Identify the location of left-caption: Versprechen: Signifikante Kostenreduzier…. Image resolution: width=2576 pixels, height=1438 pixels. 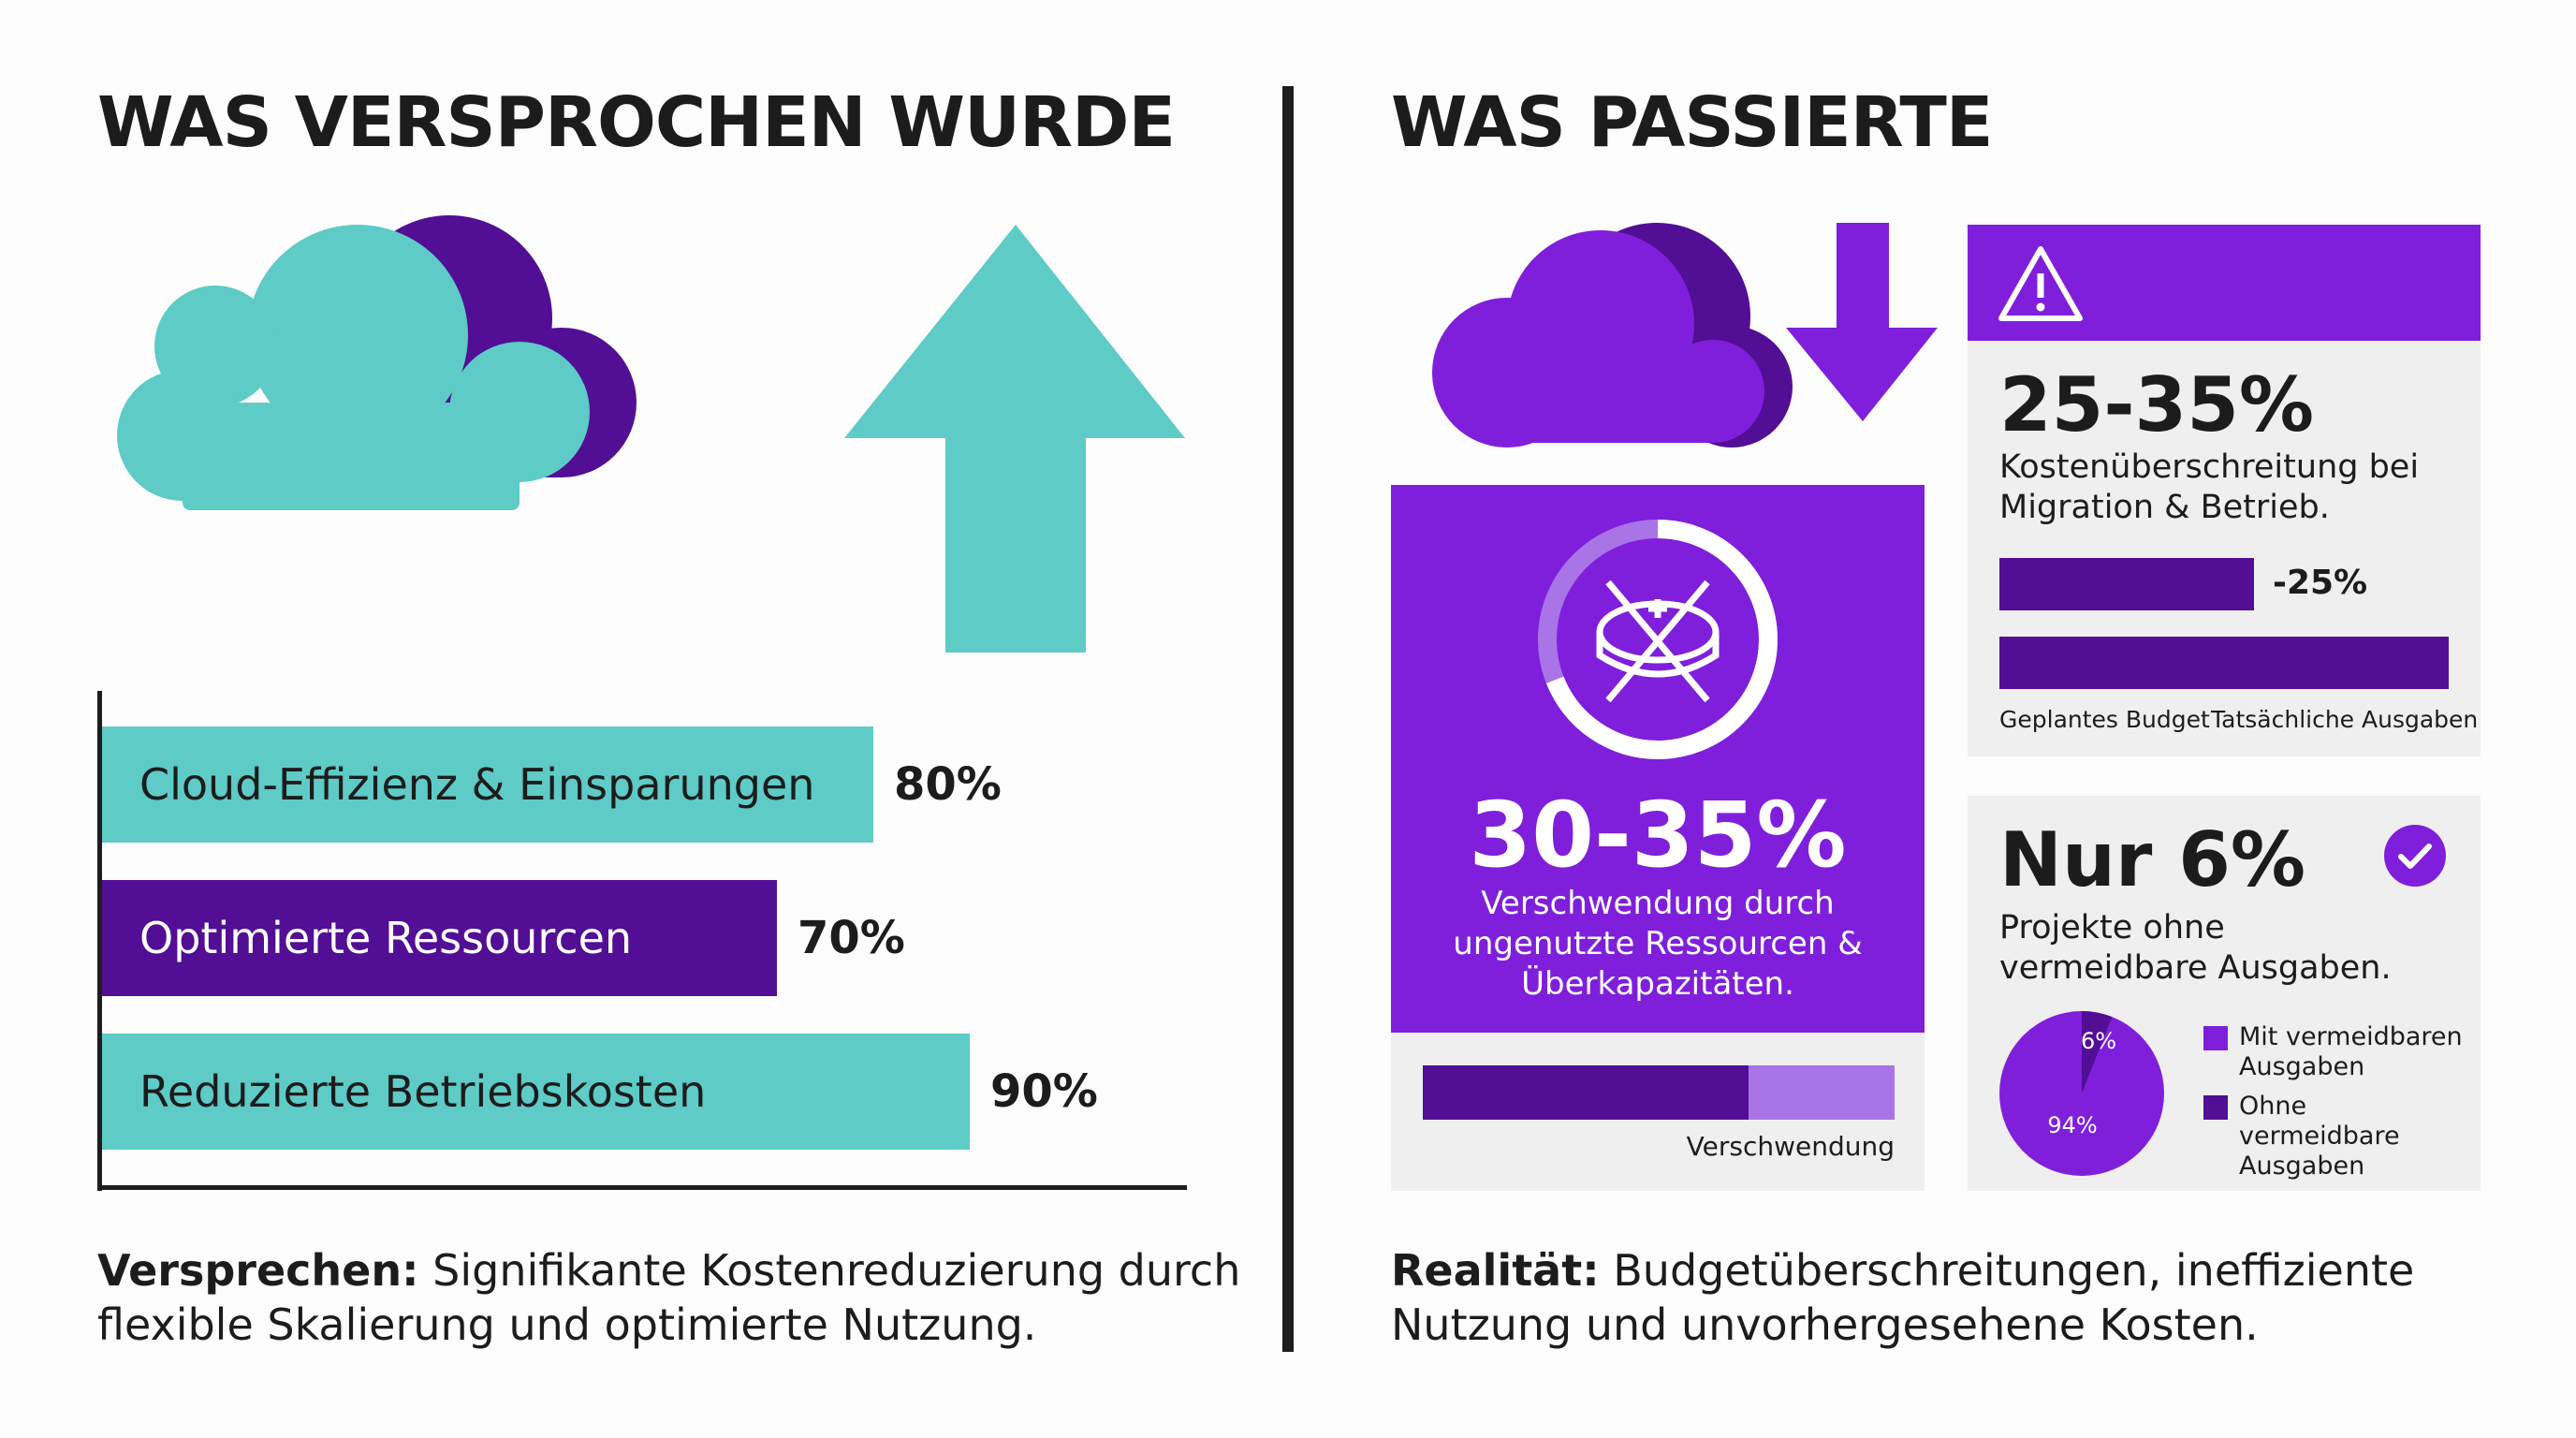
(673, 1297).